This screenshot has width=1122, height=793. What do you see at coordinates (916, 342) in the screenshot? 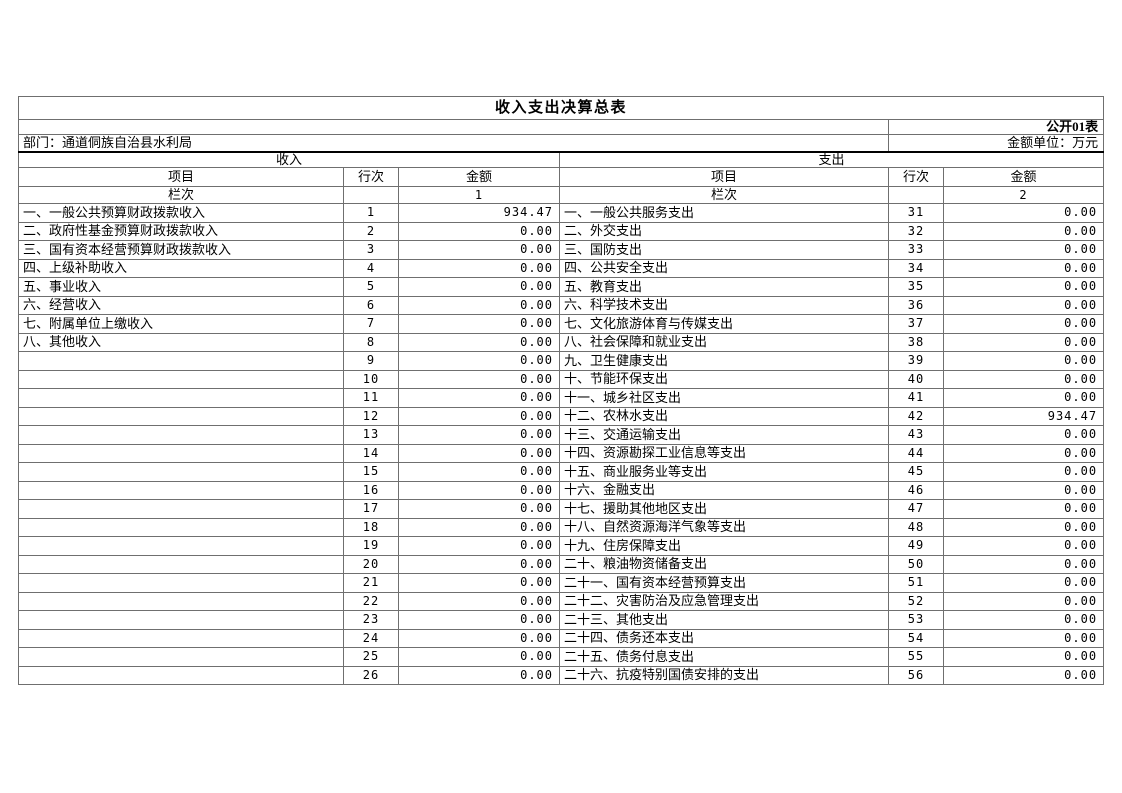
I see `expense-line-no: 38` at bounding box center [916, 342].